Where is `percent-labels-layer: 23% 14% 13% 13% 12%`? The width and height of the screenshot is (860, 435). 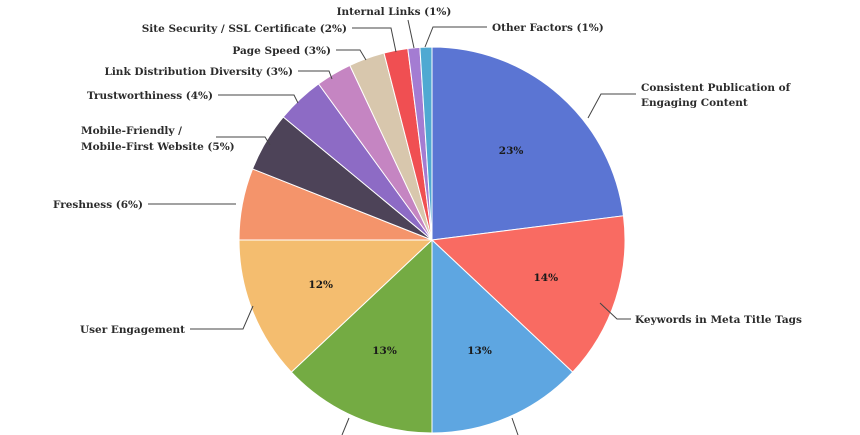
percent-labels-layer: 23% 14% 13% 13% 12% is located at coordinates (433, 251).